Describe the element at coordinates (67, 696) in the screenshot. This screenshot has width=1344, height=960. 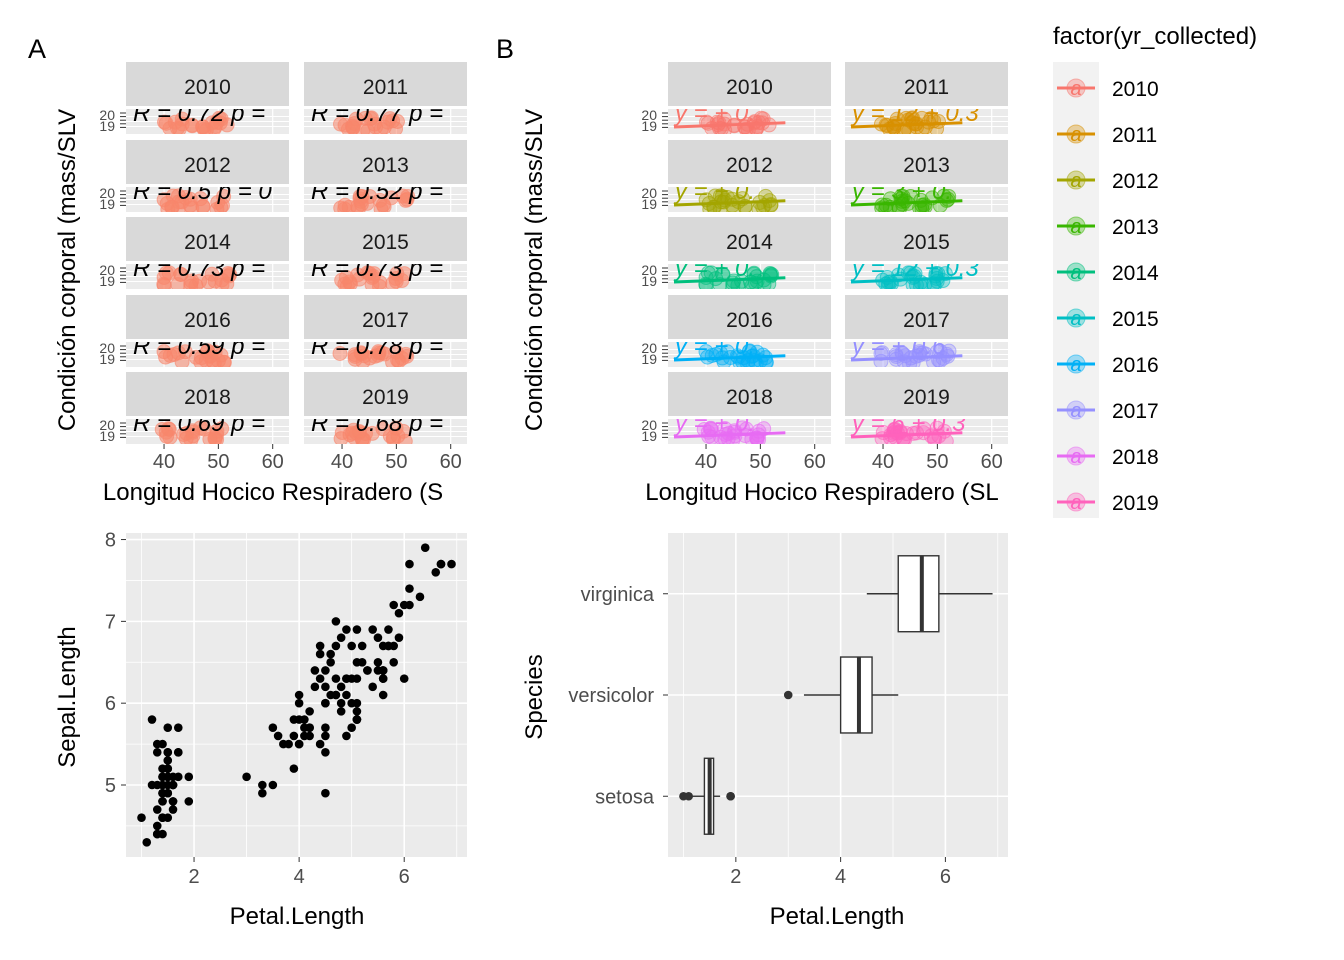
I see `panel-c-y-axis-title: Sepal.Length` at that location.